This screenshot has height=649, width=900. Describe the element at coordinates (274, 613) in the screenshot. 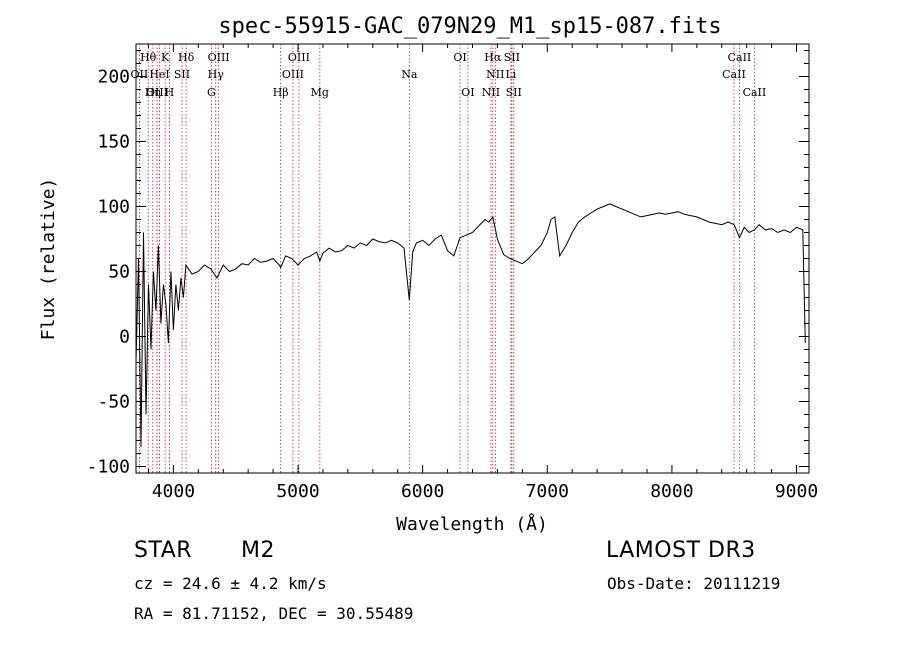

I see `coordinates-text: RA = 81.71152, DEC = 30.55489` at that location.